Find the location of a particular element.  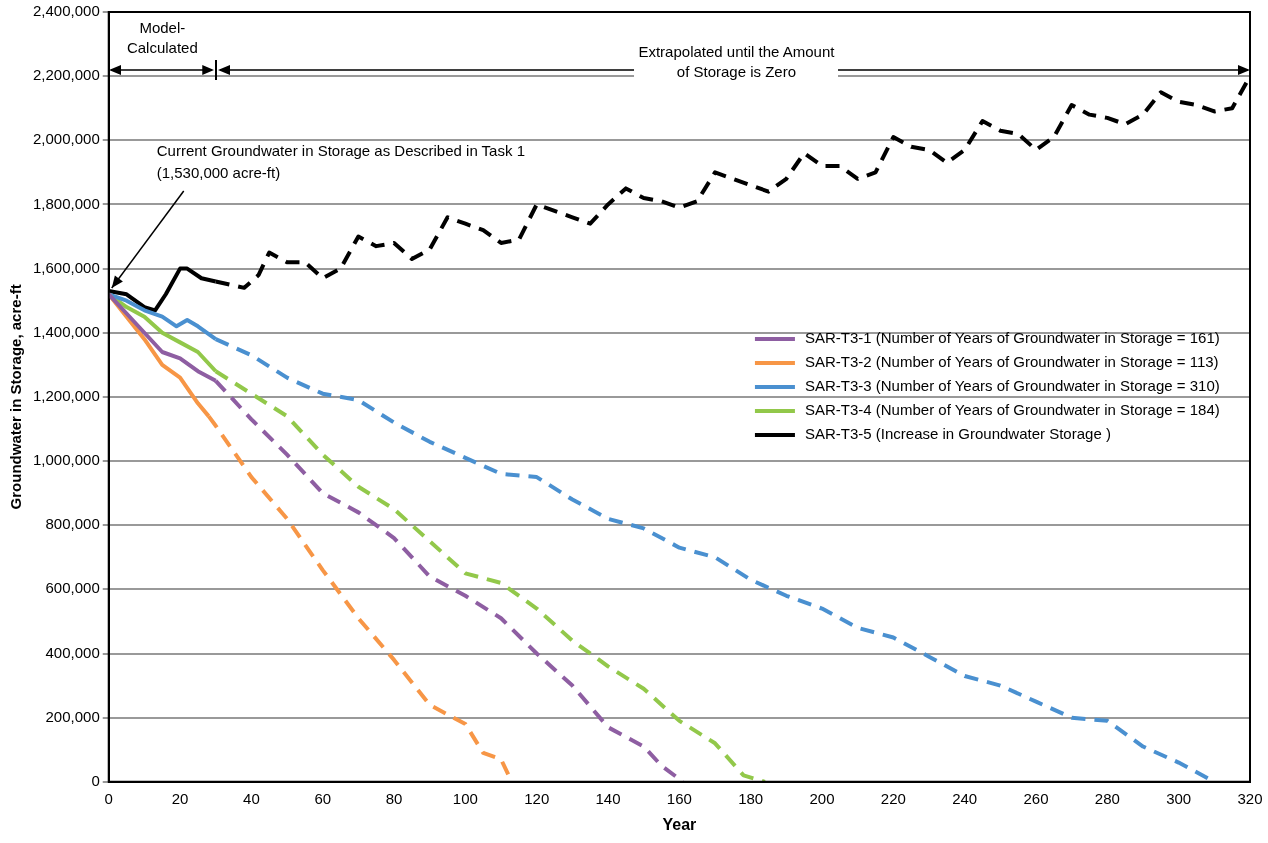

y-axis-title: Groundwater in Storage, acre-ft is located at coordinates (16, 397).